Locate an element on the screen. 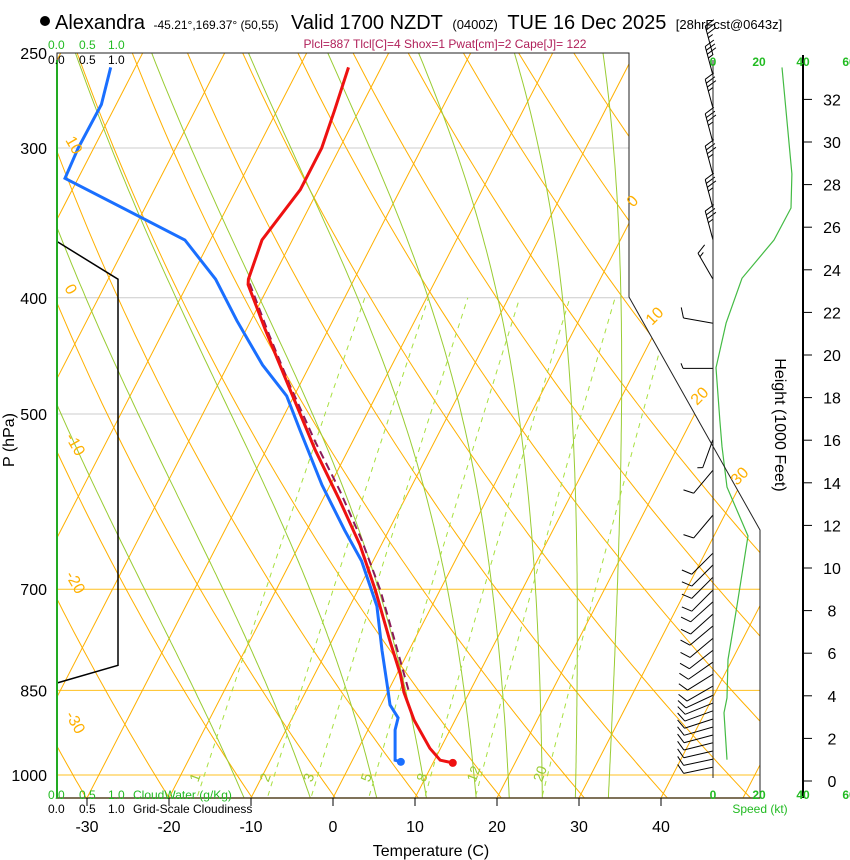 This screenshot has width=850, height=860. adiabat-label: -10 is located at coordinates (75, 445).